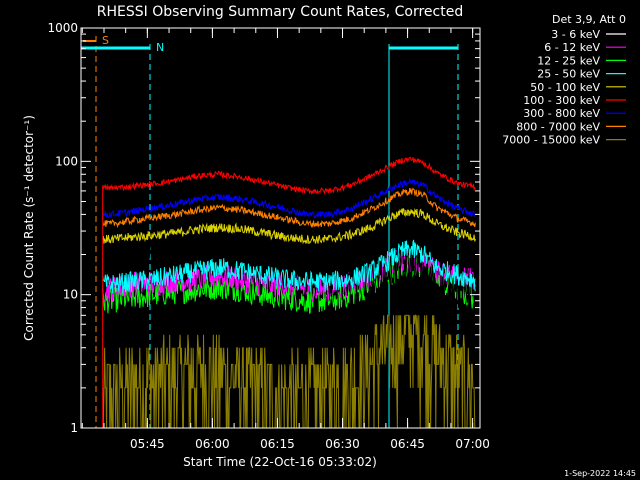 Image resolution: width=640 pixels, height=480 pixels. I want to click on series-line-800-7000keV, so click(289, 208).